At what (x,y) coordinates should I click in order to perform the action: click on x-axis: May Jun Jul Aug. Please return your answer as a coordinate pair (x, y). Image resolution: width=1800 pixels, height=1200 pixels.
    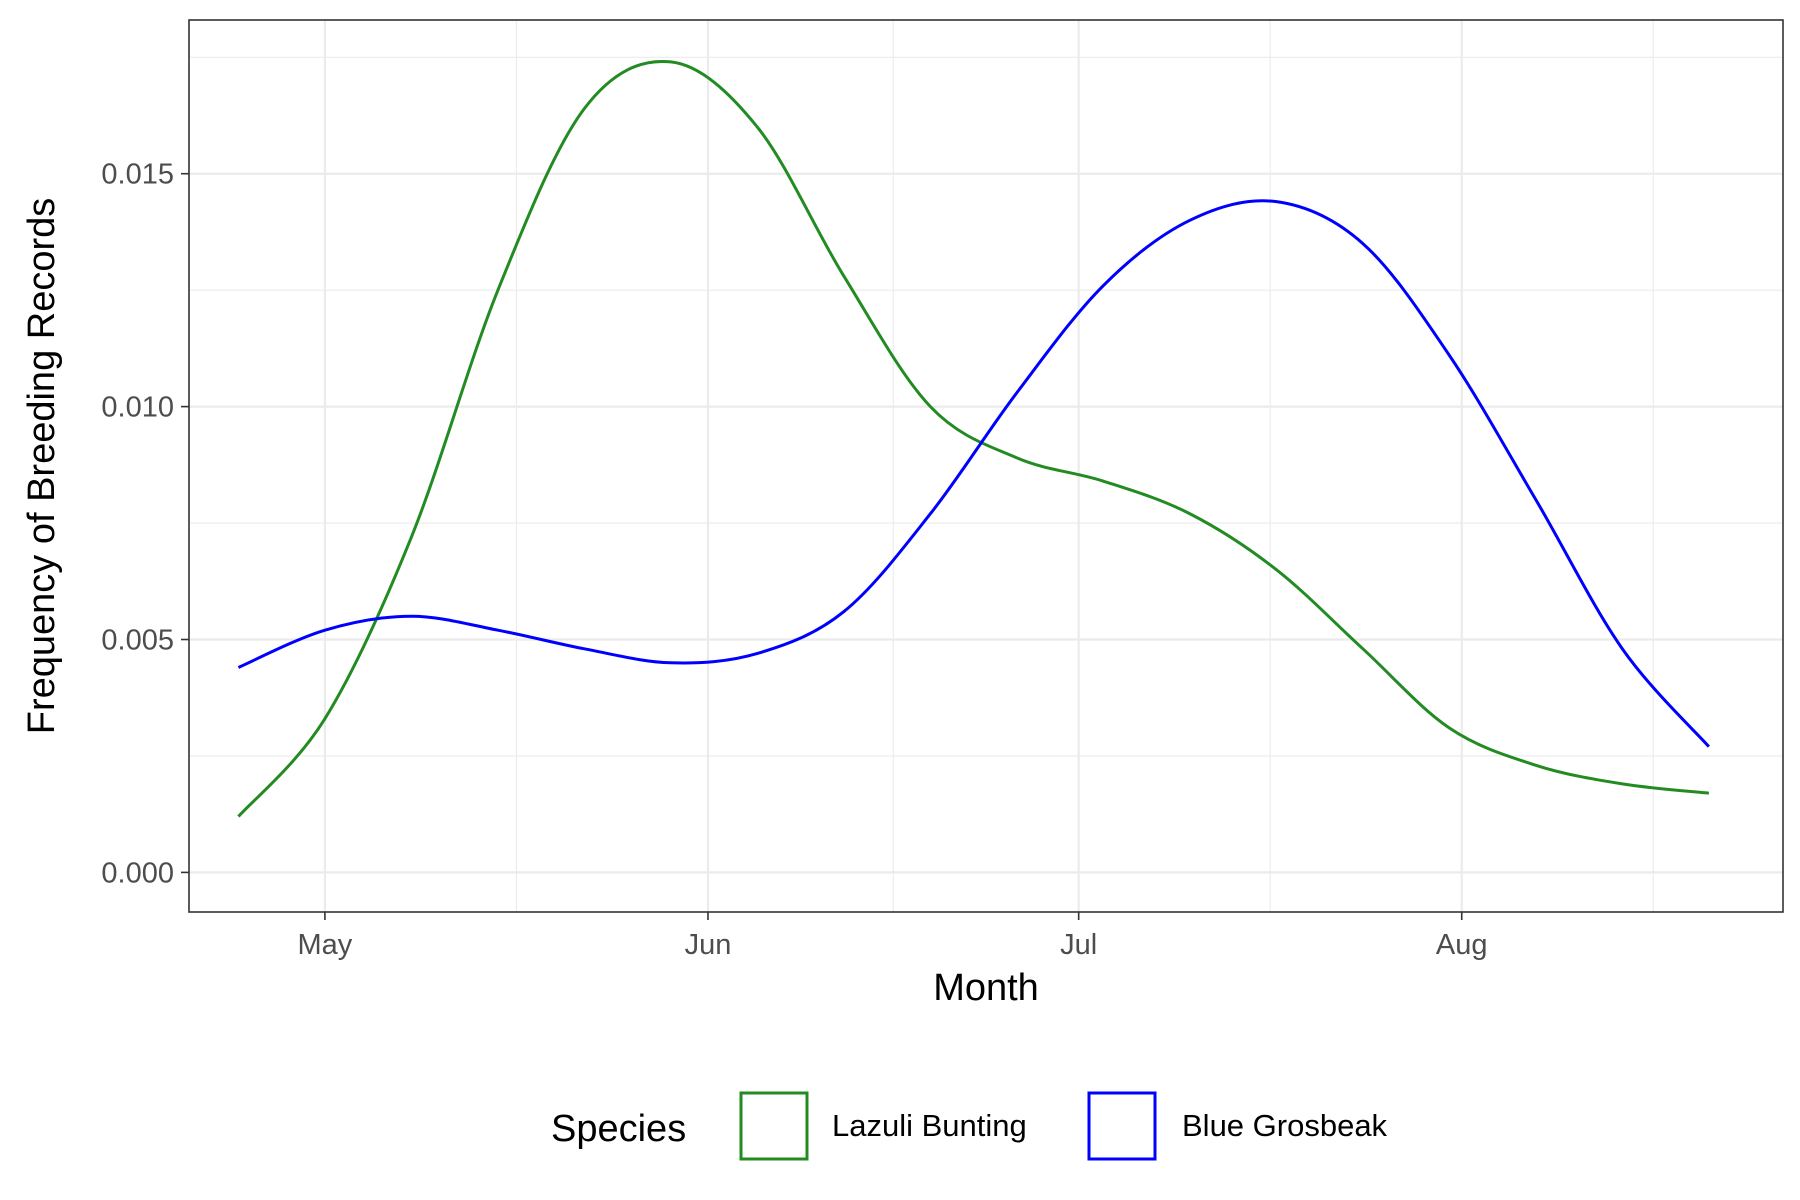
    Looking at the image, I should click on (893, 936).